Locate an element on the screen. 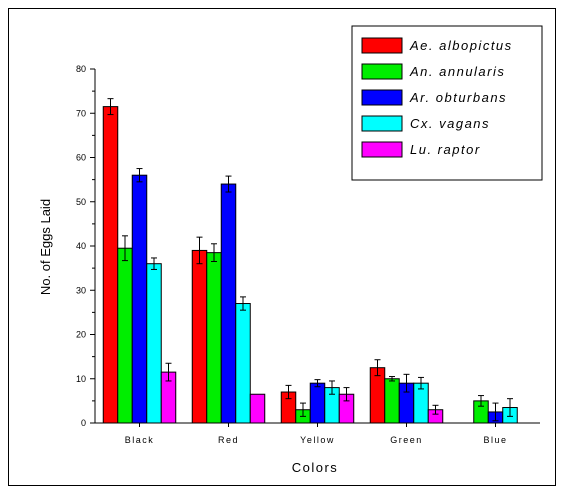 This screenshot has height=493, width=563. x-tick-label-0: Black is located at coordinates (140, 440).